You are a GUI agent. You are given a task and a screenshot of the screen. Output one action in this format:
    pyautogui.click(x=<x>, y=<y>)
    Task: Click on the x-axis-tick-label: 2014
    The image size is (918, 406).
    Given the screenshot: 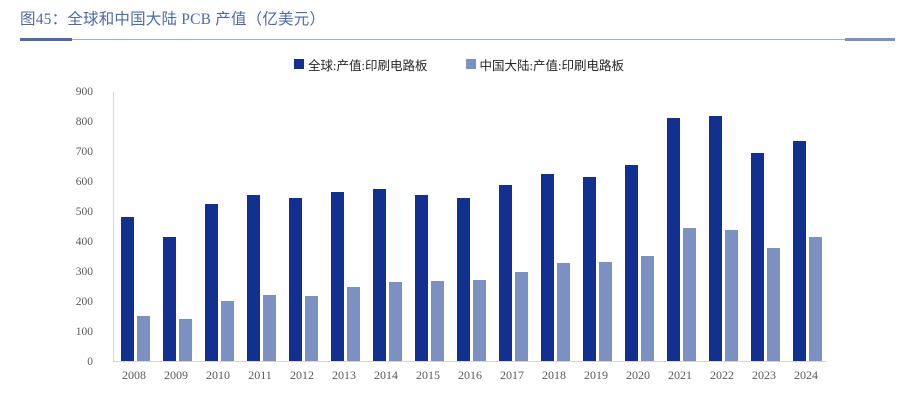 What is the action you would take?
    pyautogui.click(x=386, y=375)
    